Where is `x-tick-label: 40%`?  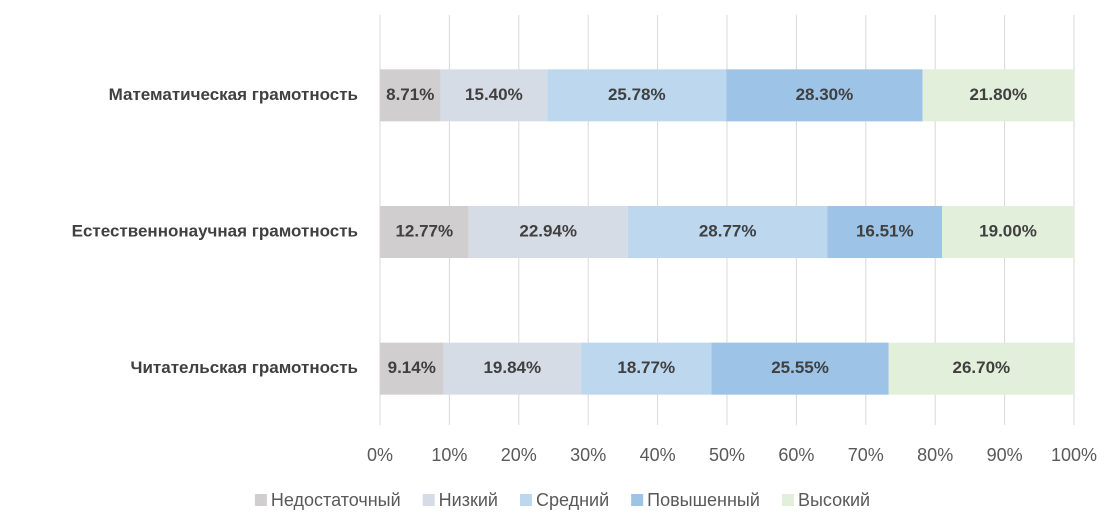
x-tick-label: 40% is located at coordinates (658, 455).